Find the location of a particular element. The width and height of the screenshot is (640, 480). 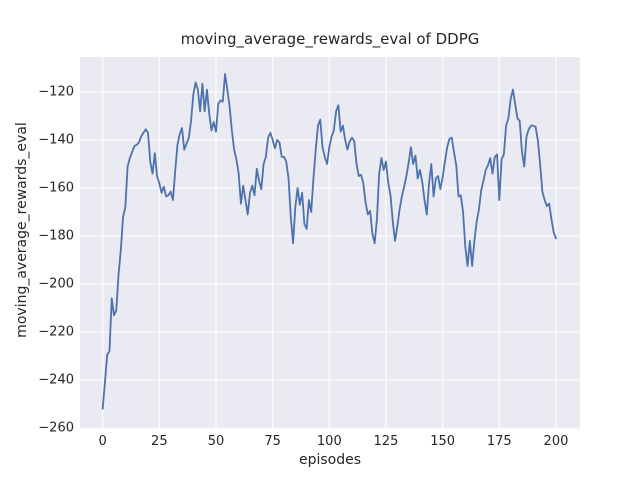

x-tick-label: 150 is located at coordinates (443, 441).